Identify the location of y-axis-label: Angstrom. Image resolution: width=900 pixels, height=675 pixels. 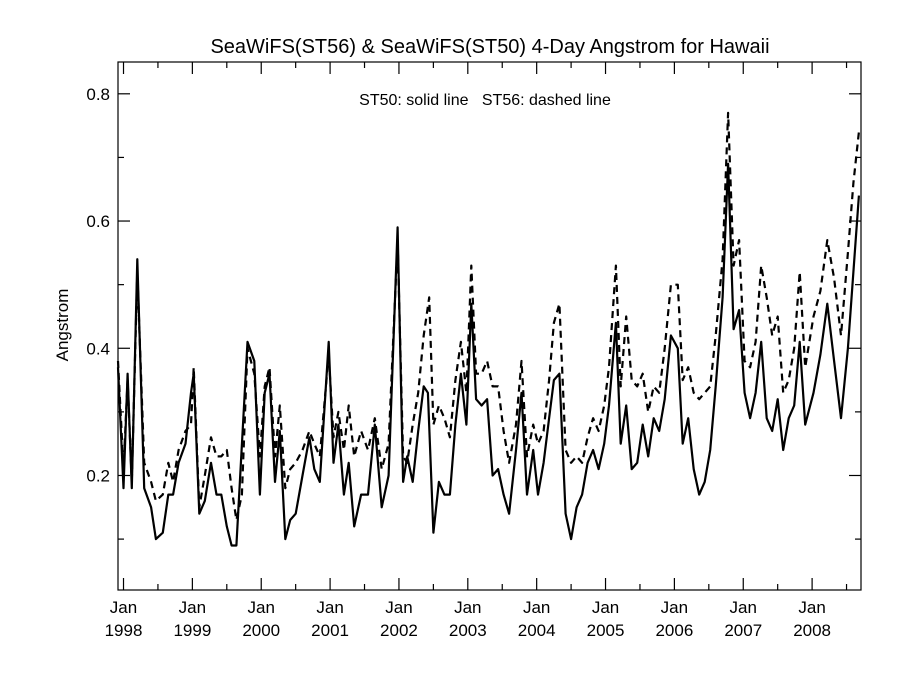
(62, 325).